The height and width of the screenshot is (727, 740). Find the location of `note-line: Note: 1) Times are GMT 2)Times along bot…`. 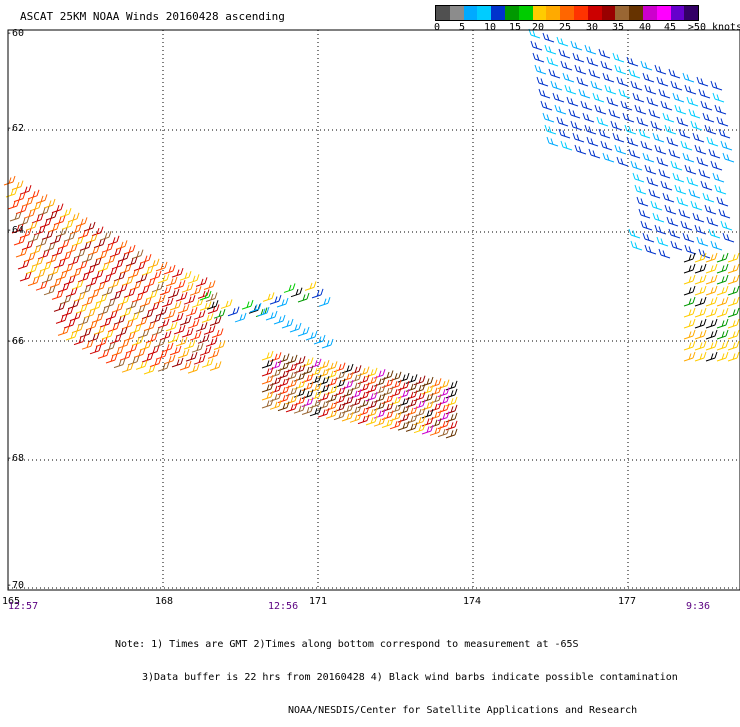

note-line: Note: 1) Times are GMT 2)Times along bot… is located at coordinates (347, 644).